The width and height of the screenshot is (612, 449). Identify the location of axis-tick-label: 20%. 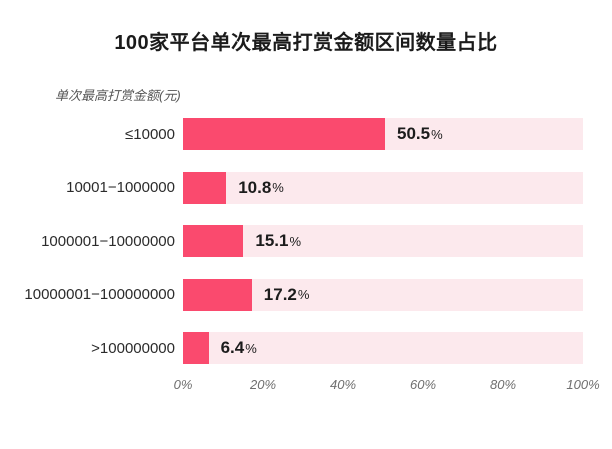
(263, 384).